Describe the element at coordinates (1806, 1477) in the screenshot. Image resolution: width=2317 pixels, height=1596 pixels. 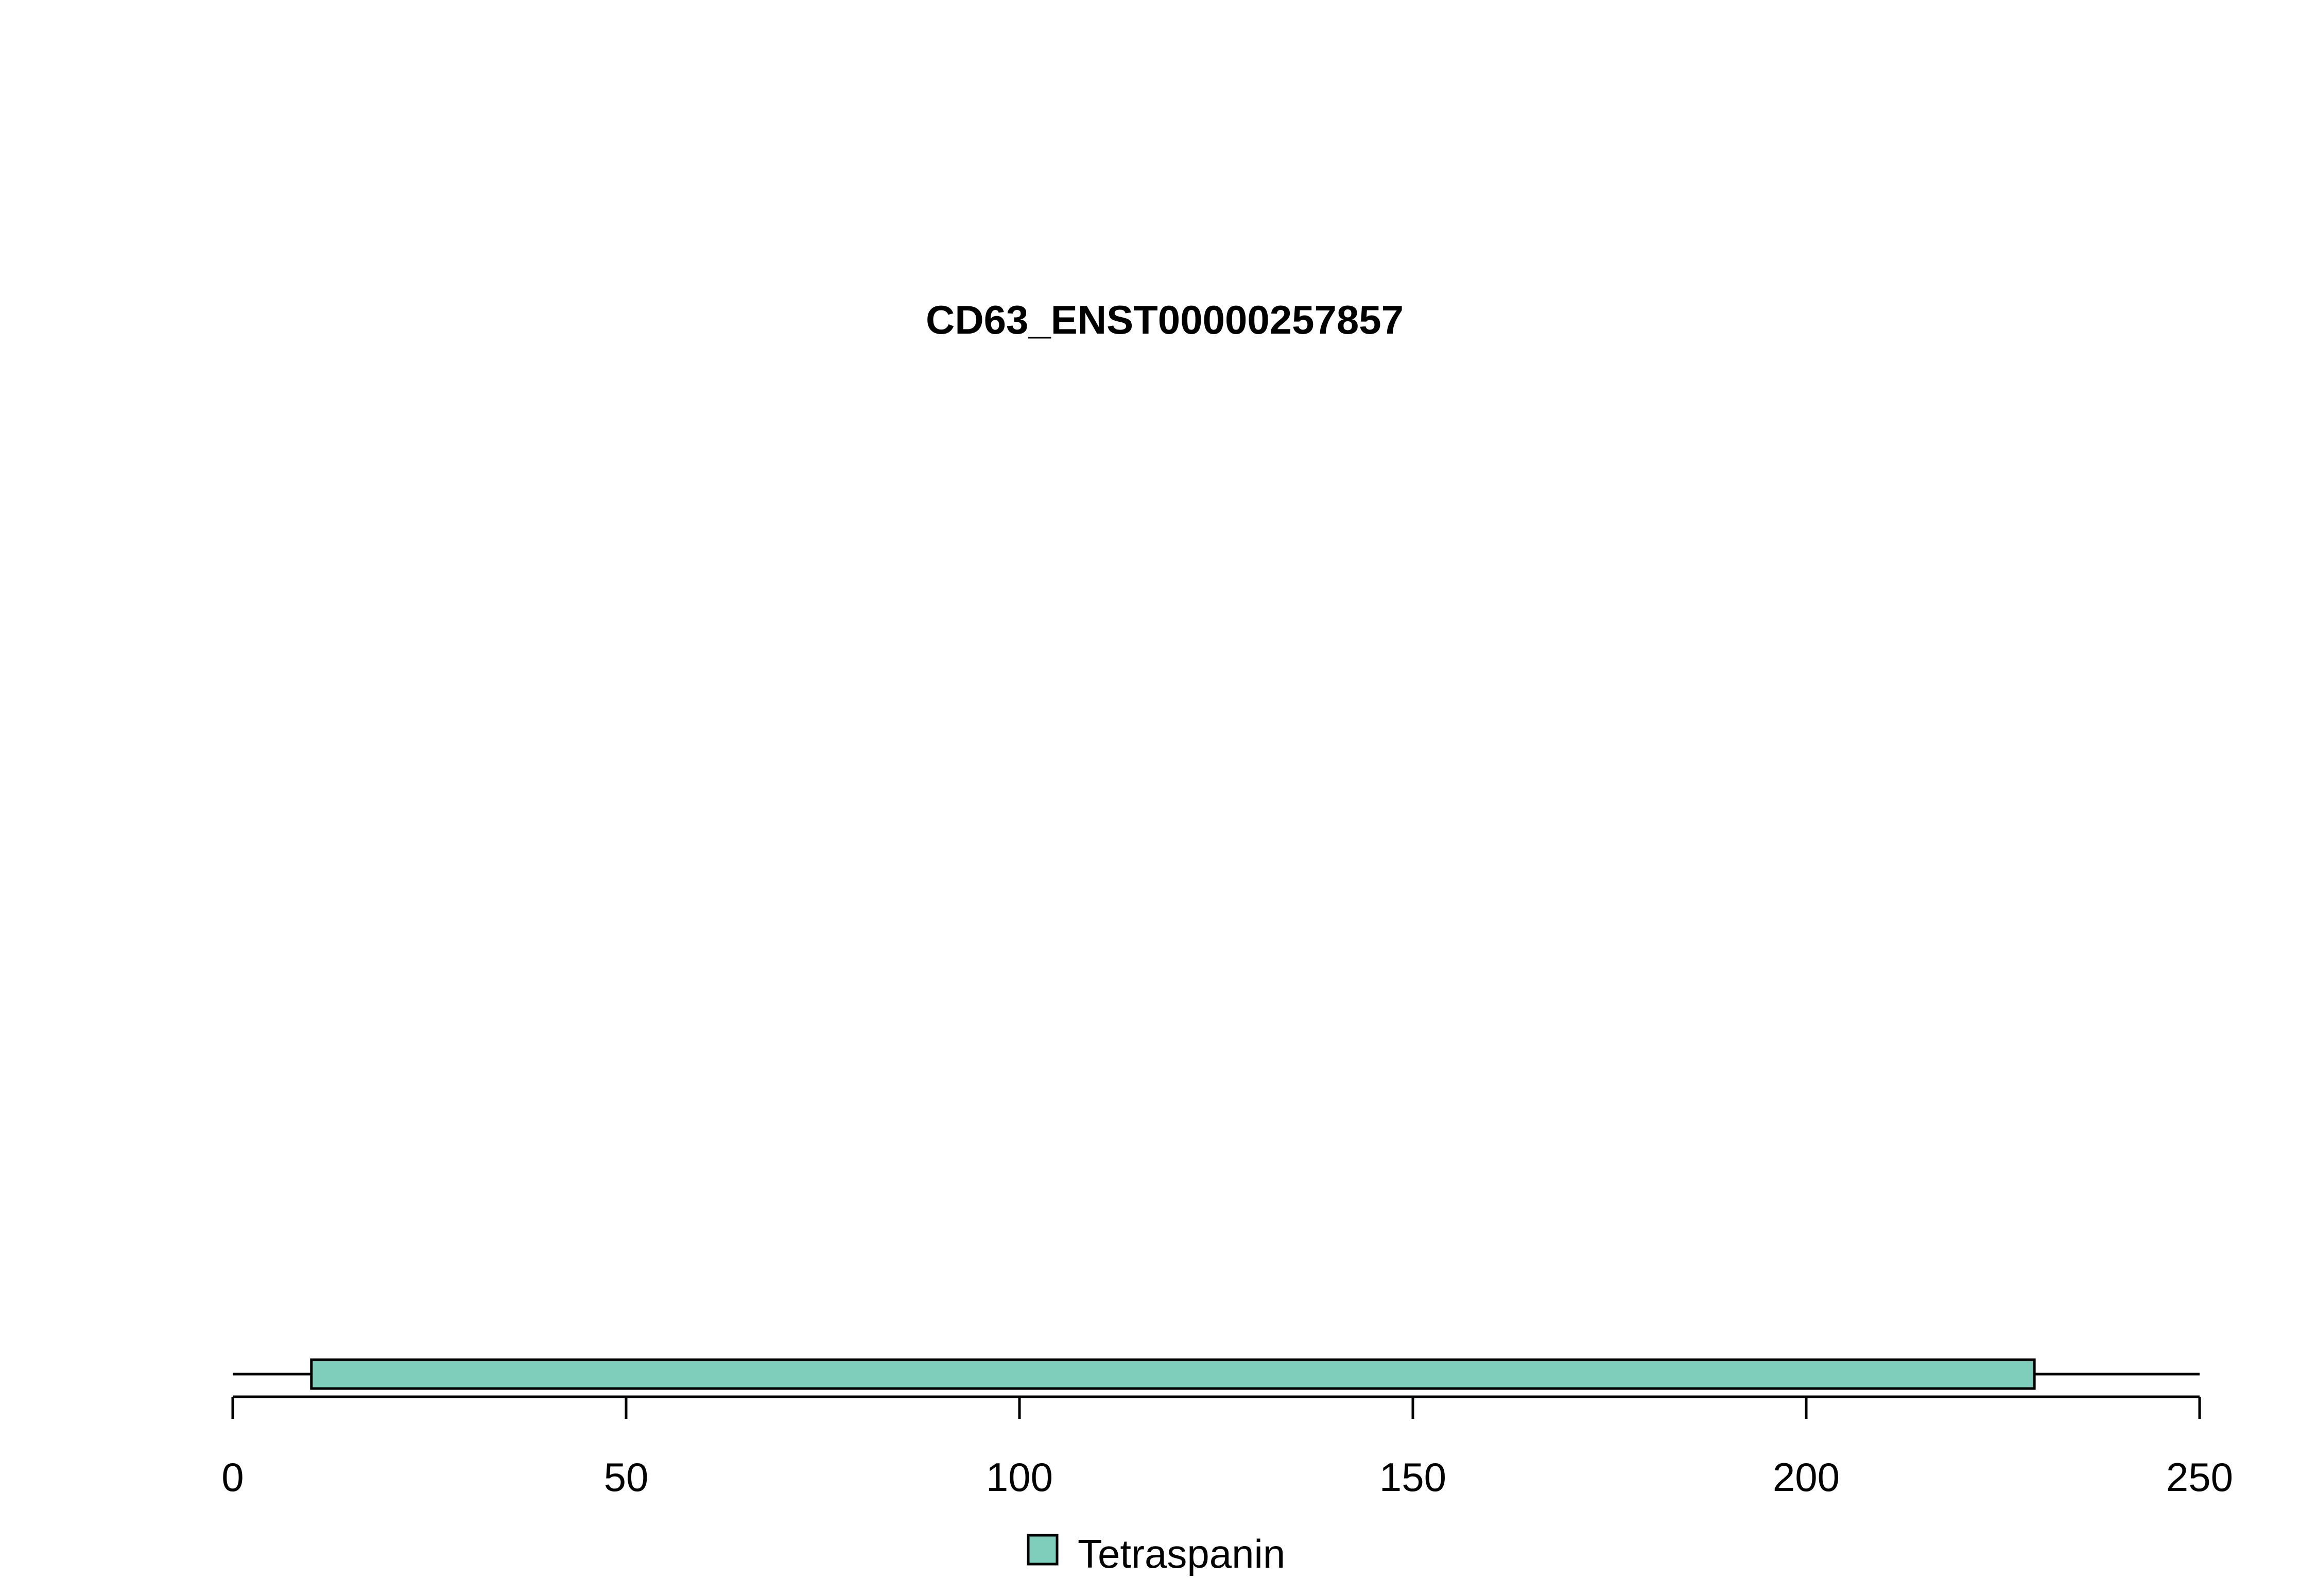
I see `x-axis-tick-label: 200` at that location.